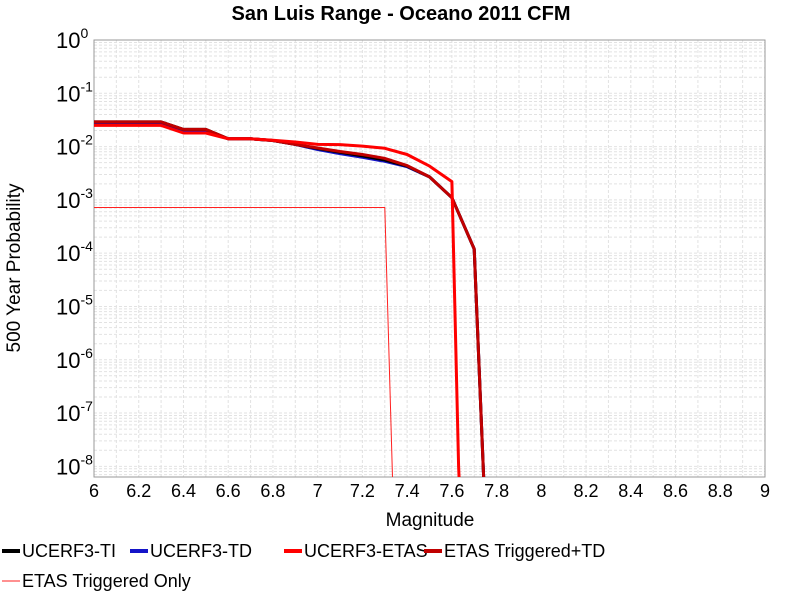  Describe the element at coordinates (74, 92) in the screenshot. I see `y-tick-label: 10⁻¹` at that location.